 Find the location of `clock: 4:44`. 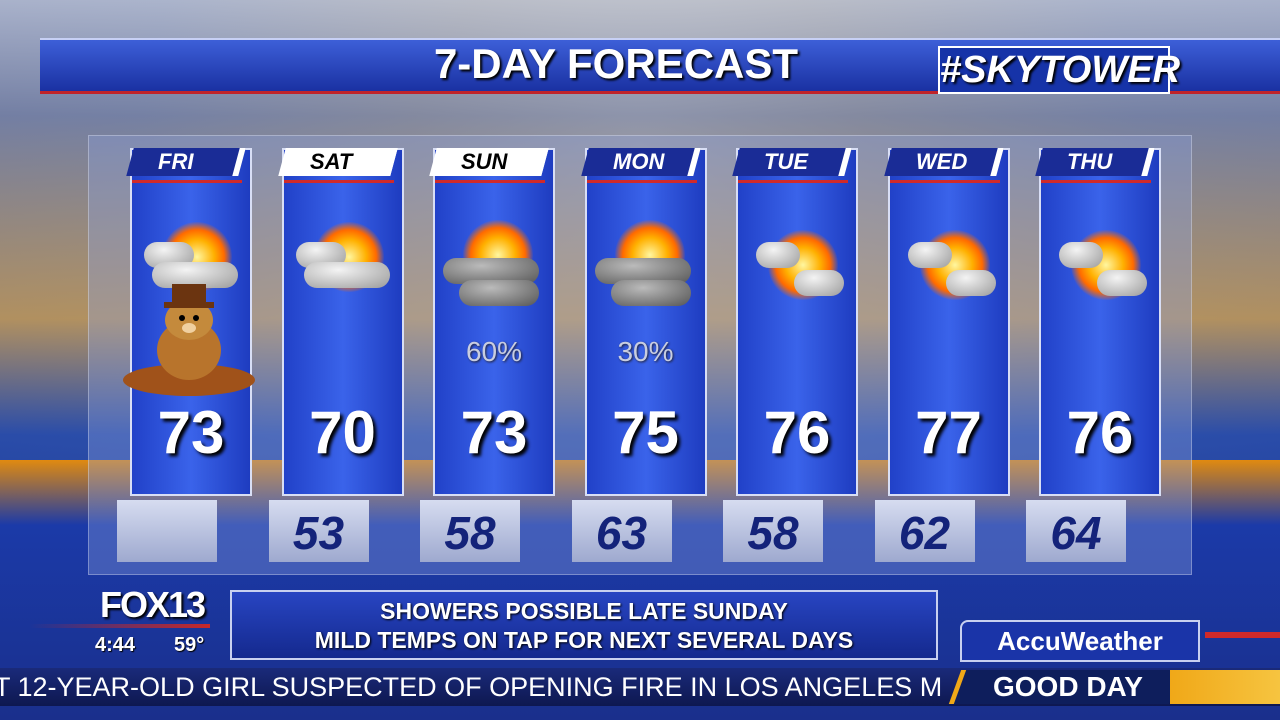

clock: 4:44 is located at coordinates (115, 645).